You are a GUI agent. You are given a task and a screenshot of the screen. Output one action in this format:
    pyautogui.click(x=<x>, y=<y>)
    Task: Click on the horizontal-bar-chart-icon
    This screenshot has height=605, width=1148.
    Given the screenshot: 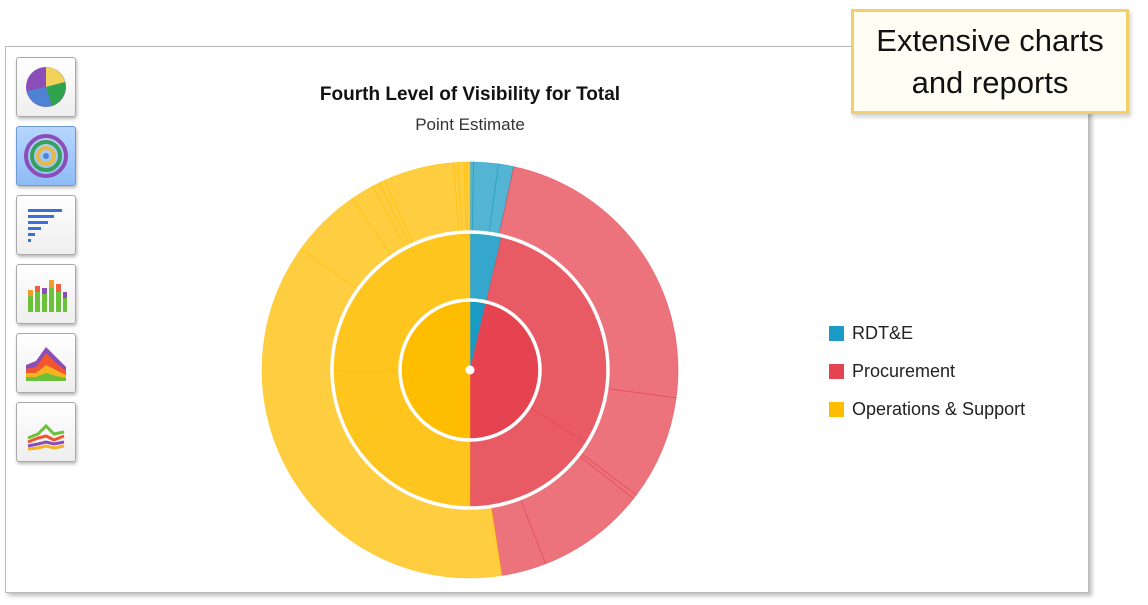 What is the action you would take?
    pyautogui.click(x=45, y=225)
    